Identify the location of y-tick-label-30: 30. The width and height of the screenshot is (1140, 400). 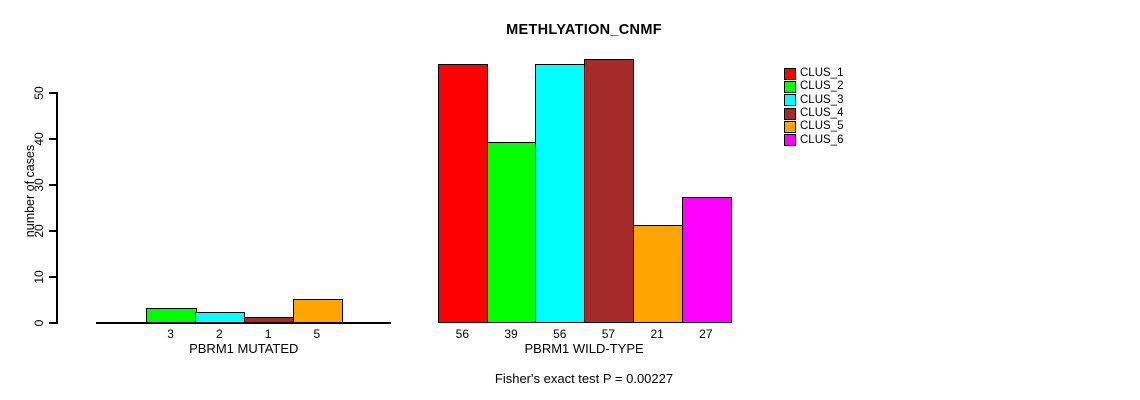
(39, 185).